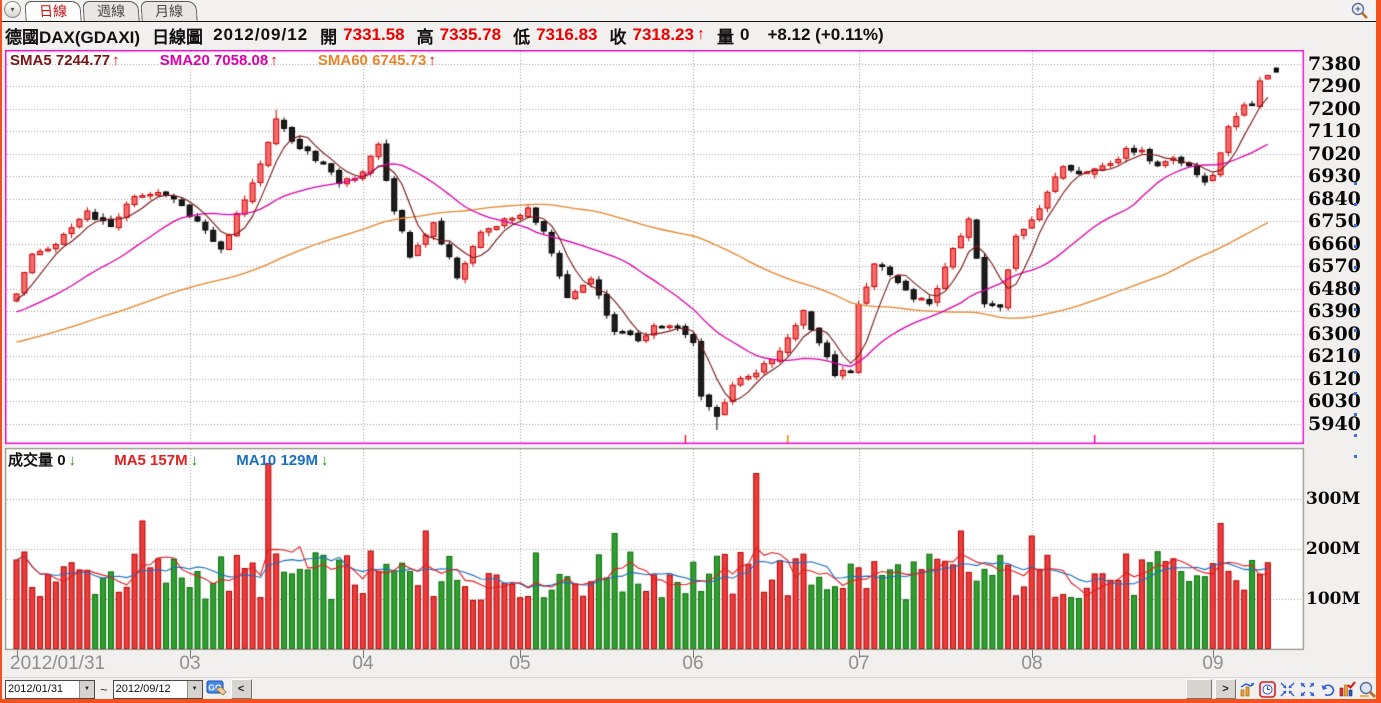 This screenshot has width=1381, height=703. What do you see at coordinates (156, 460) in the screenshot?
I see `volume-ma5-legend-item: MA5 157M ↓` at bounding box center [156, 460].